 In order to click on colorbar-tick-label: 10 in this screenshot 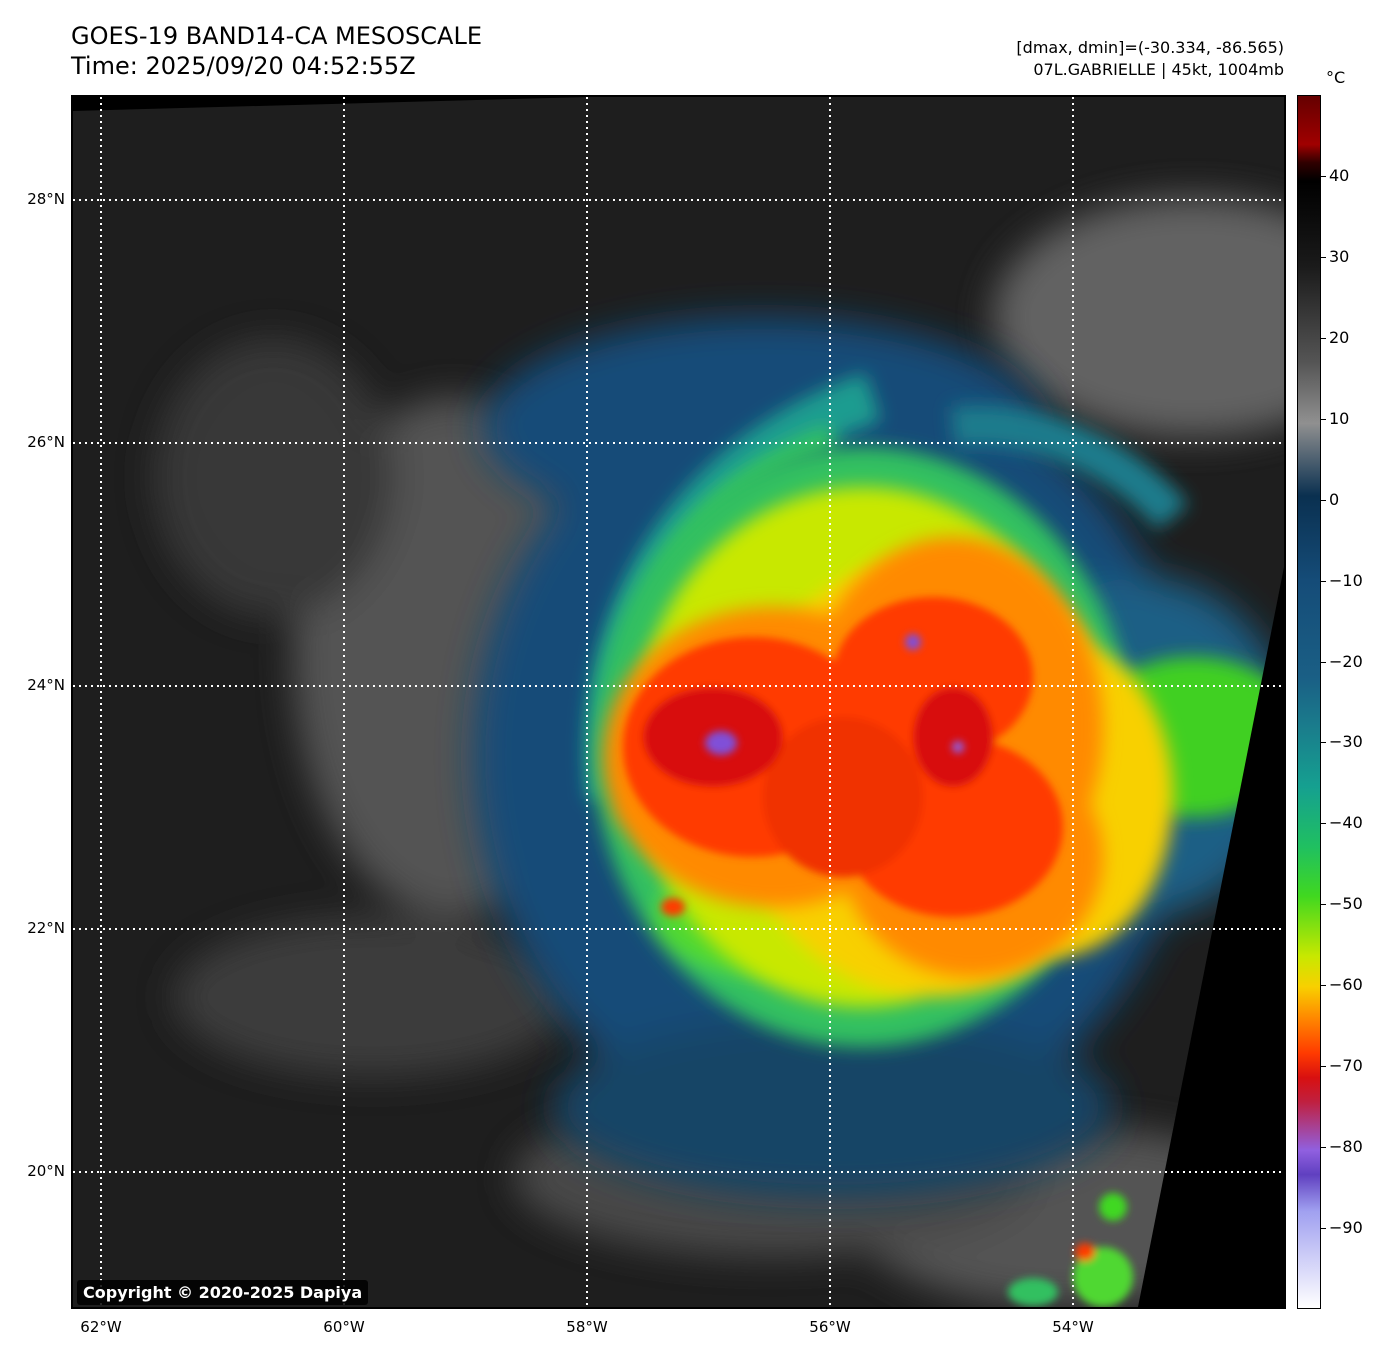, I will do `click(1339, 418)`.